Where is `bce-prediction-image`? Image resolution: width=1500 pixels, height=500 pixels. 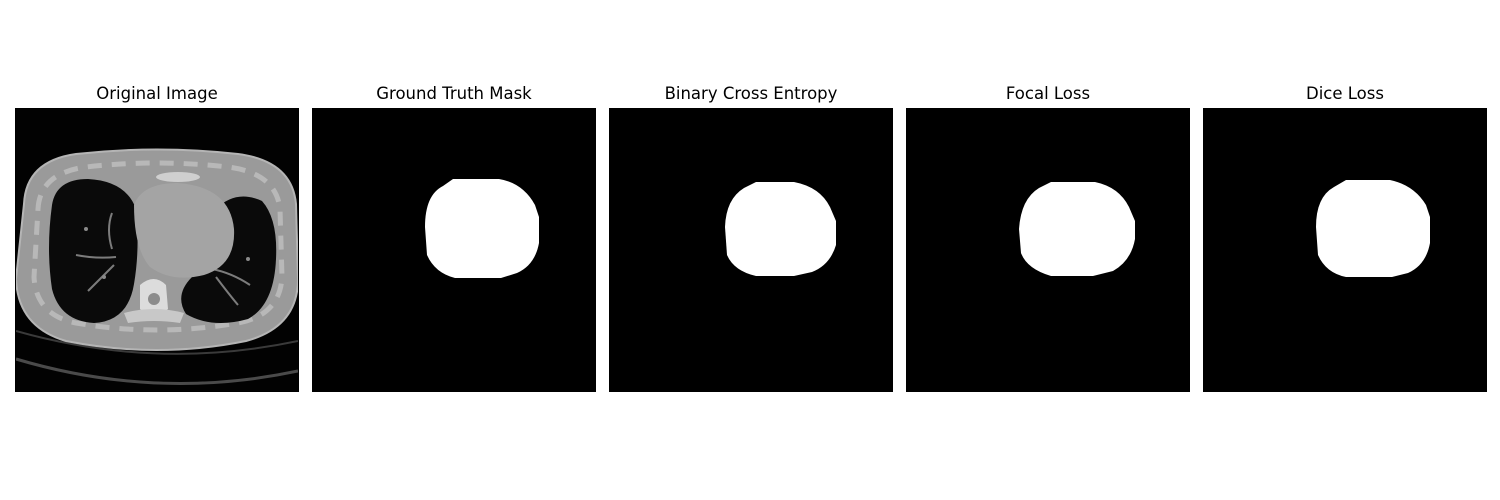 bce-prediction-image is located at coordinates (751, 250).